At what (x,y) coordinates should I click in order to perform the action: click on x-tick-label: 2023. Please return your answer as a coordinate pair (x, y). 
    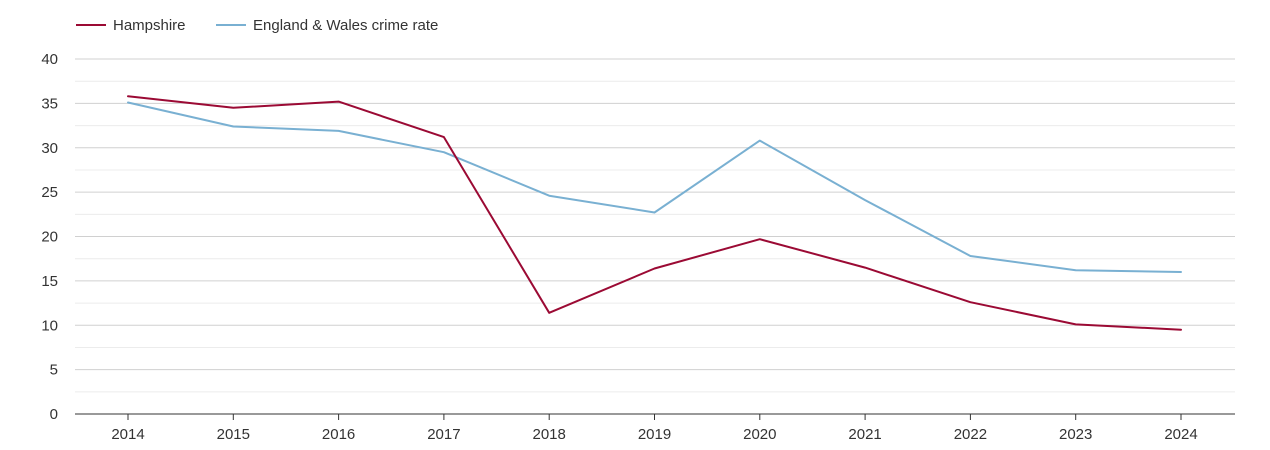
    Looking at the image, I should click on (1075, 434).